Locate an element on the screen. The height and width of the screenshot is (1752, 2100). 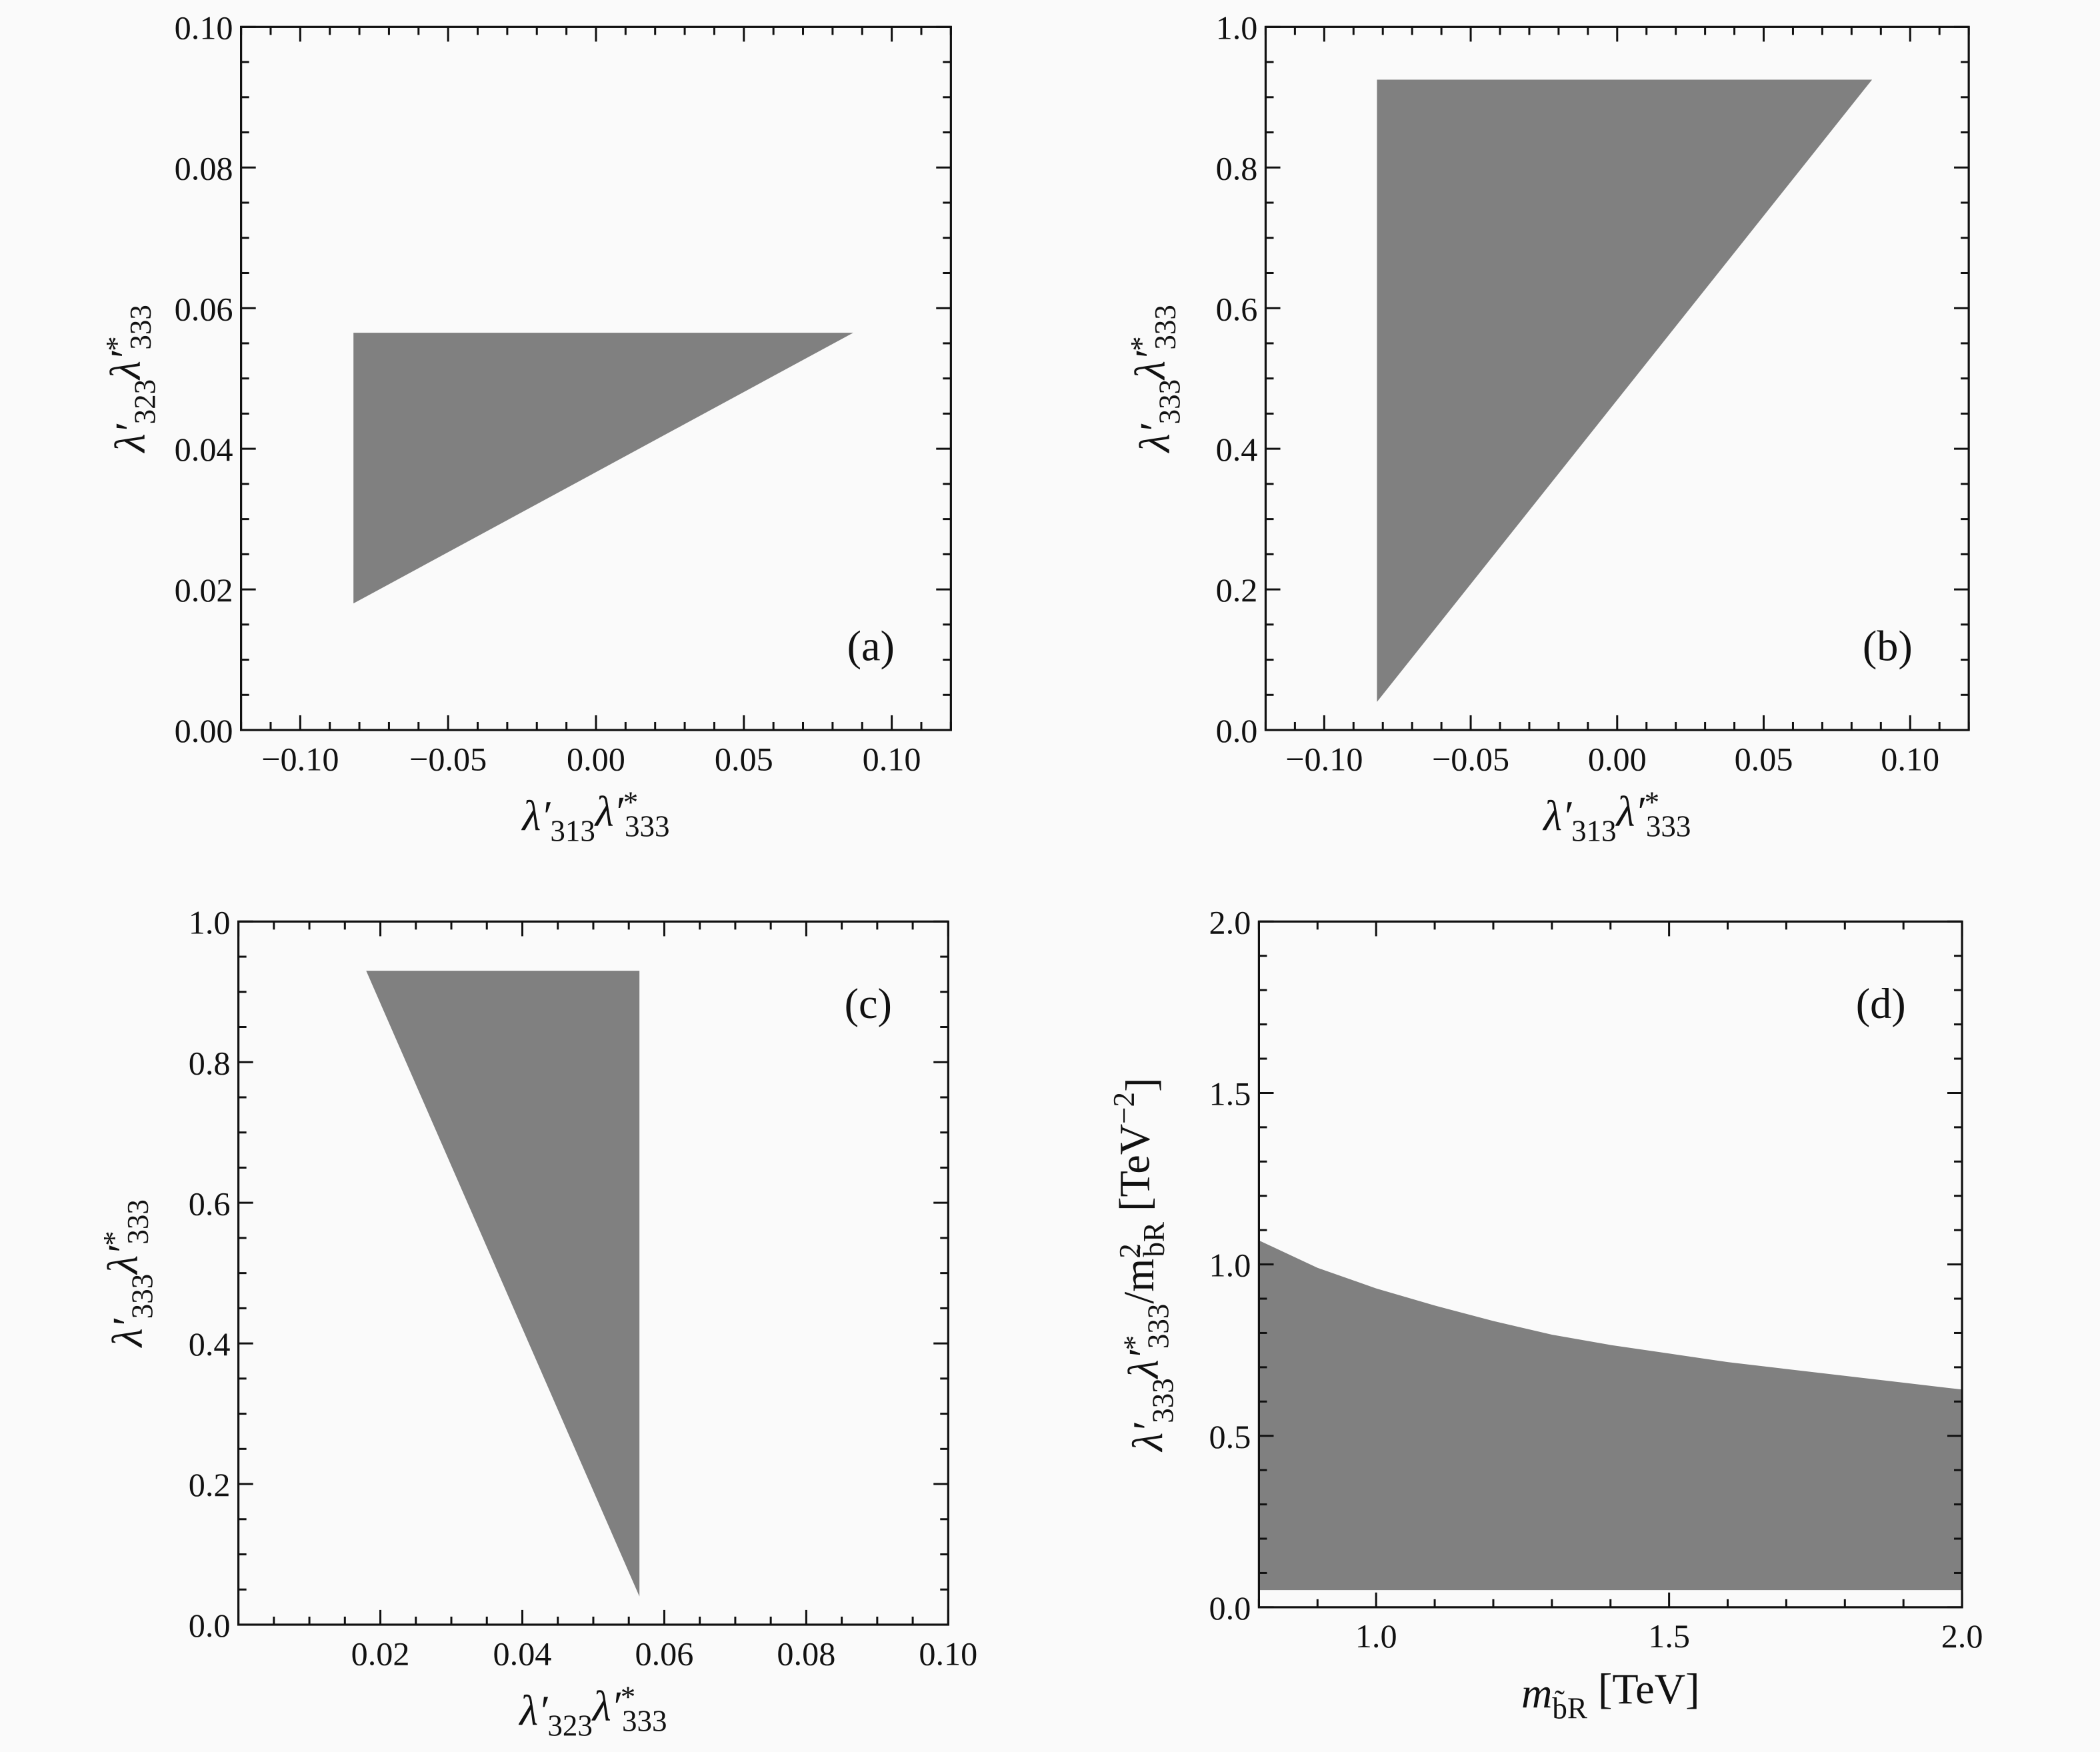
x-axis-label: λ′313​λ′*333​ is located at coordinates (595, 817).